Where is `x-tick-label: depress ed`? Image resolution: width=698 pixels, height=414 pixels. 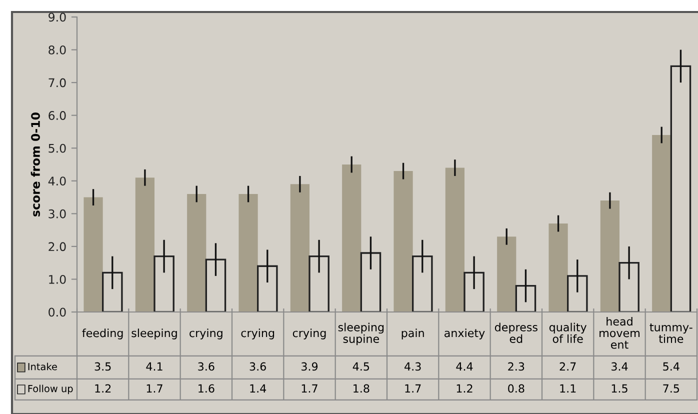
x-tick-label: depress ed is located at coordinates (516, 332).